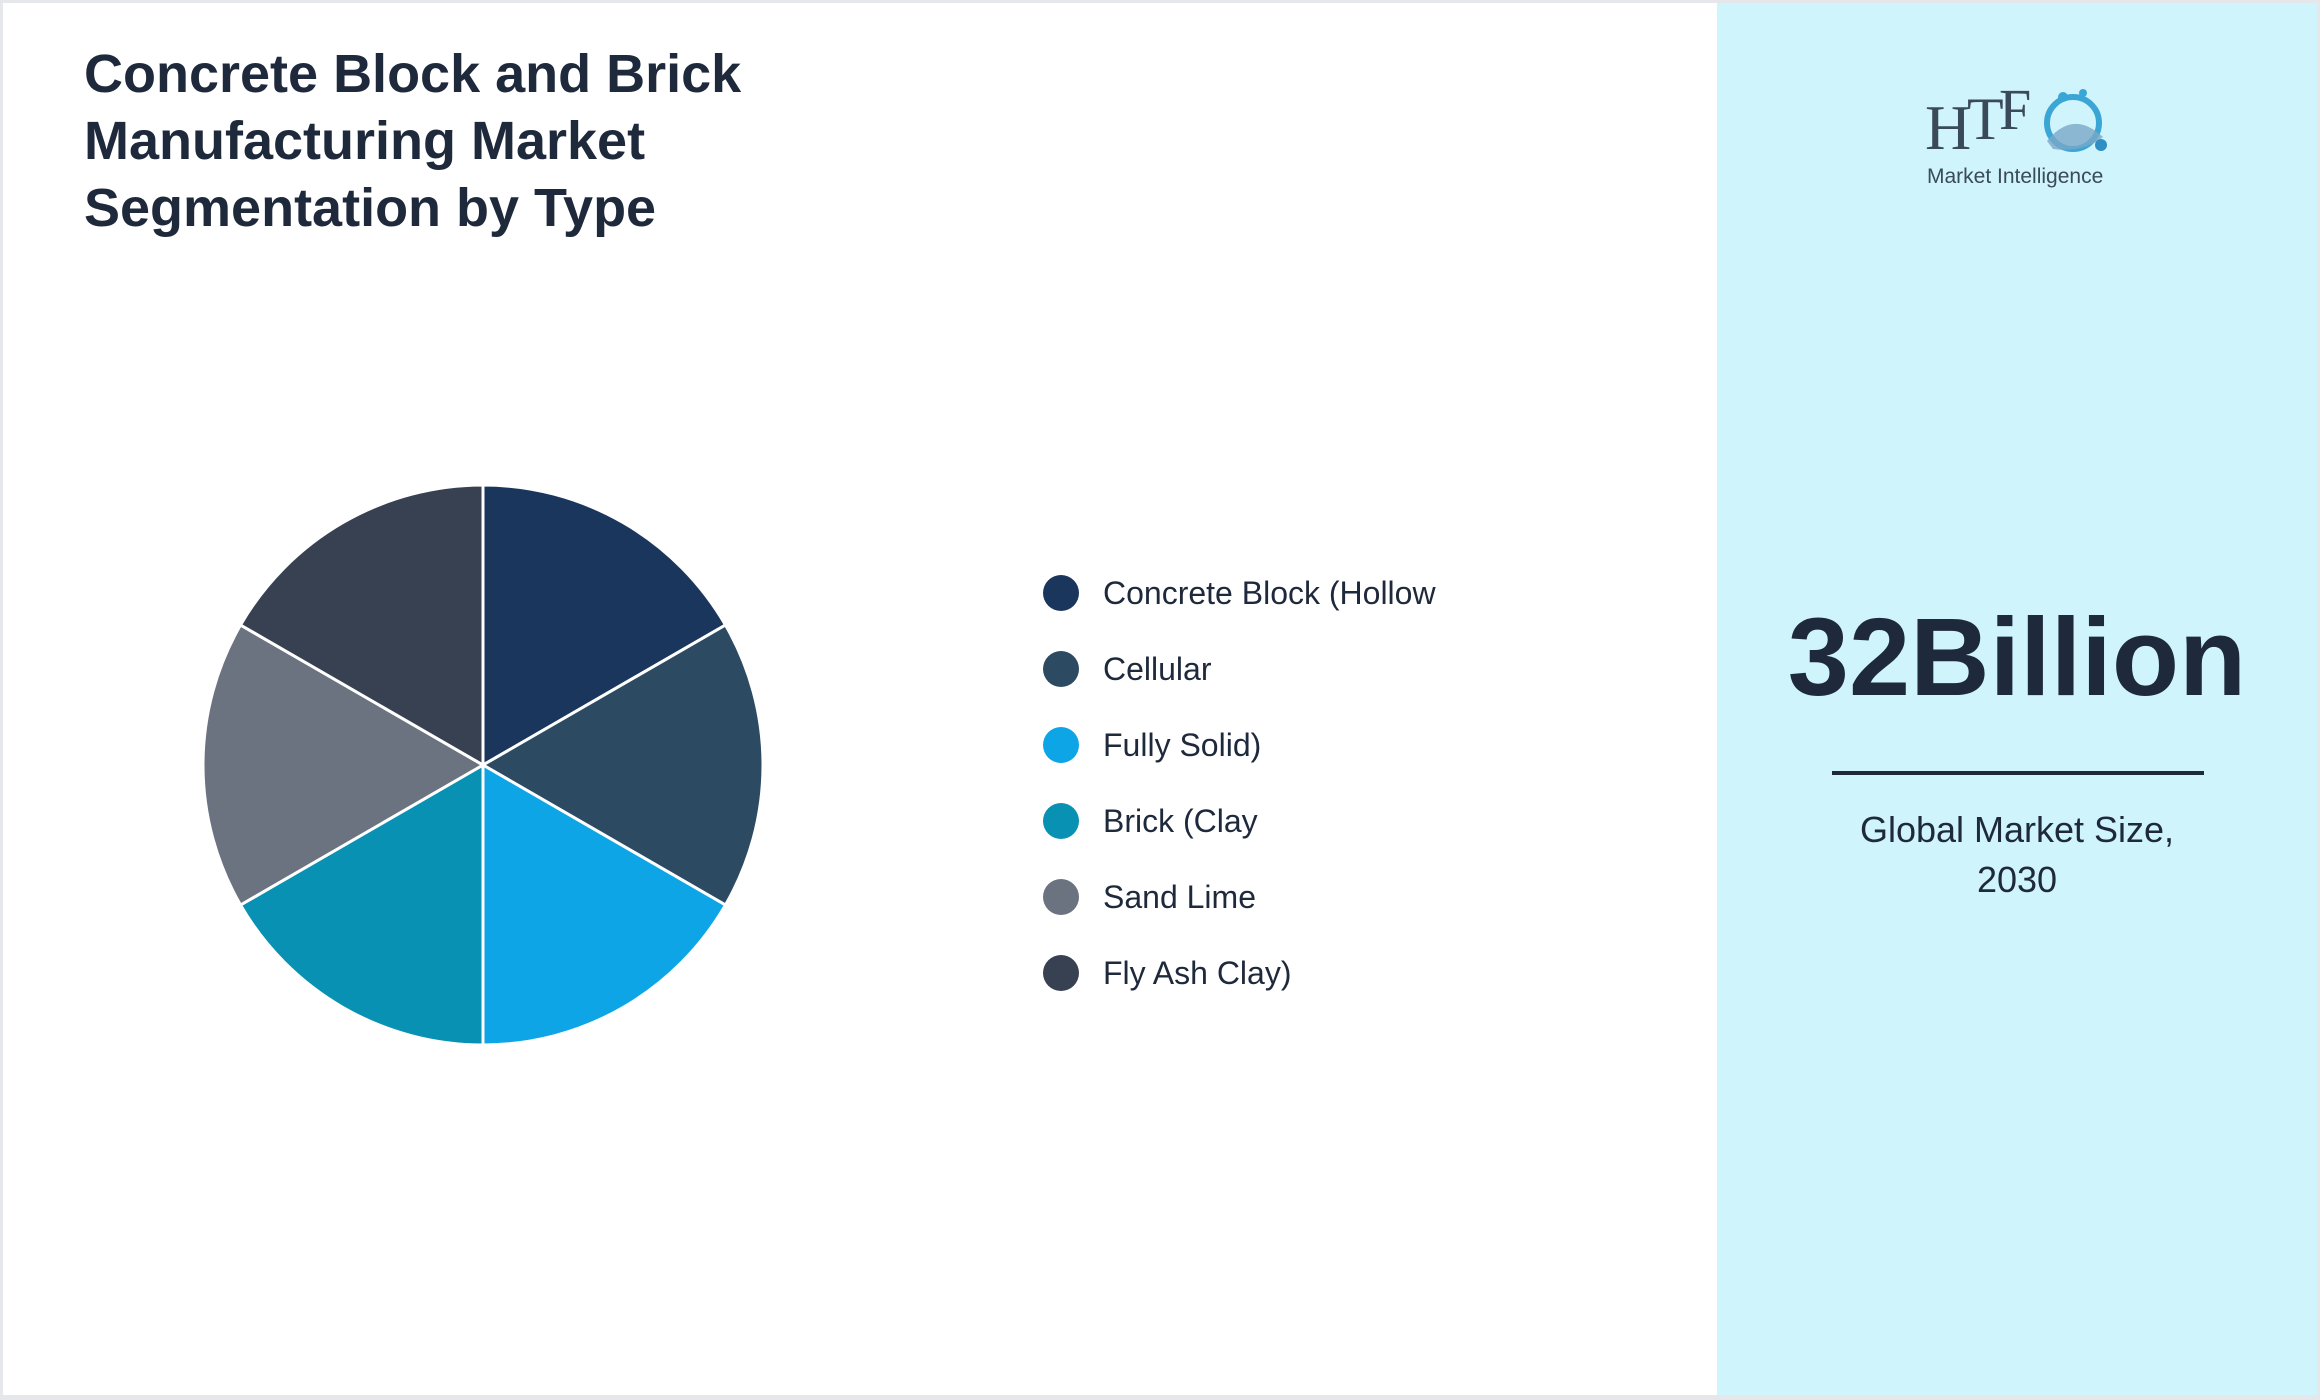 The width and height of the screenshot is (2320, 1400). Describe the element at coordinates (2017, 657) in the screenshot. I see `market-size-value: 32Billion` at that location.